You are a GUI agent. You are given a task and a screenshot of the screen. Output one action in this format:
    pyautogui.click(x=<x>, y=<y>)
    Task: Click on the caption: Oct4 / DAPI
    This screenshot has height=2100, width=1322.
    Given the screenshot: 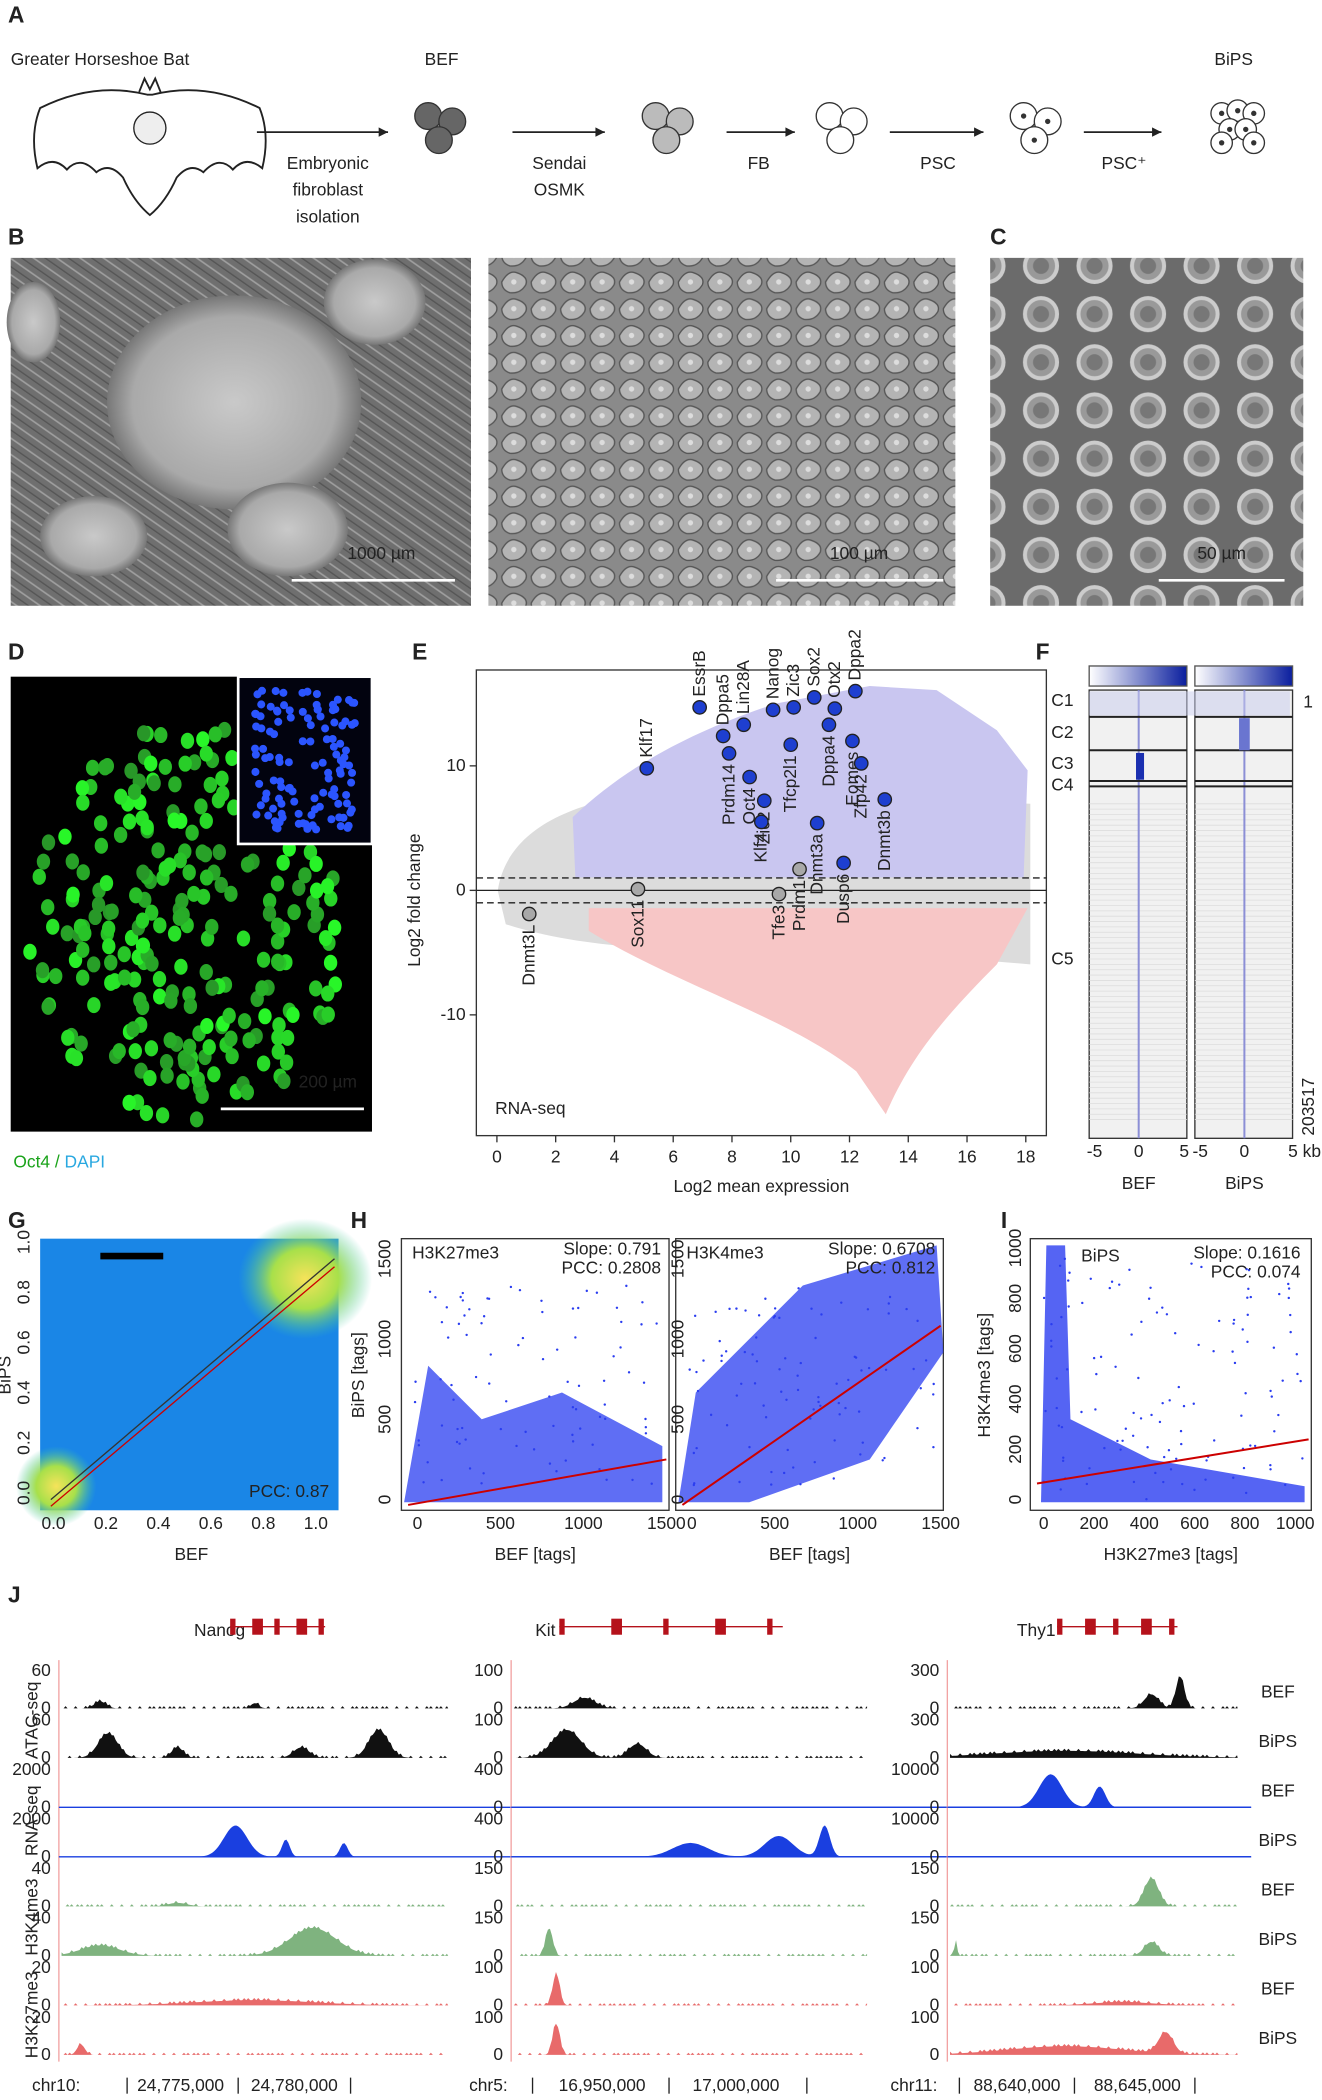 What is the action you would take?
    pyautogui.click(x=59, y=1162)
    